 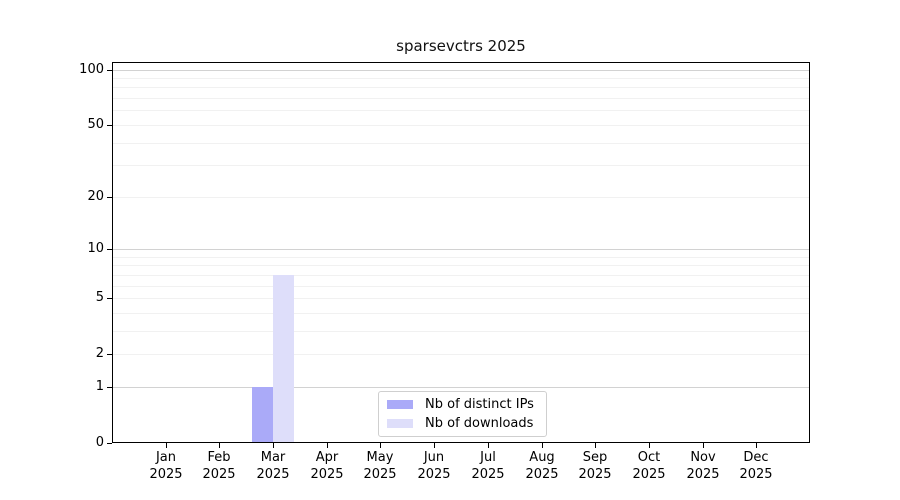 I want to click on x-tick-label: Mar 2025, so click(x=273, y=466).